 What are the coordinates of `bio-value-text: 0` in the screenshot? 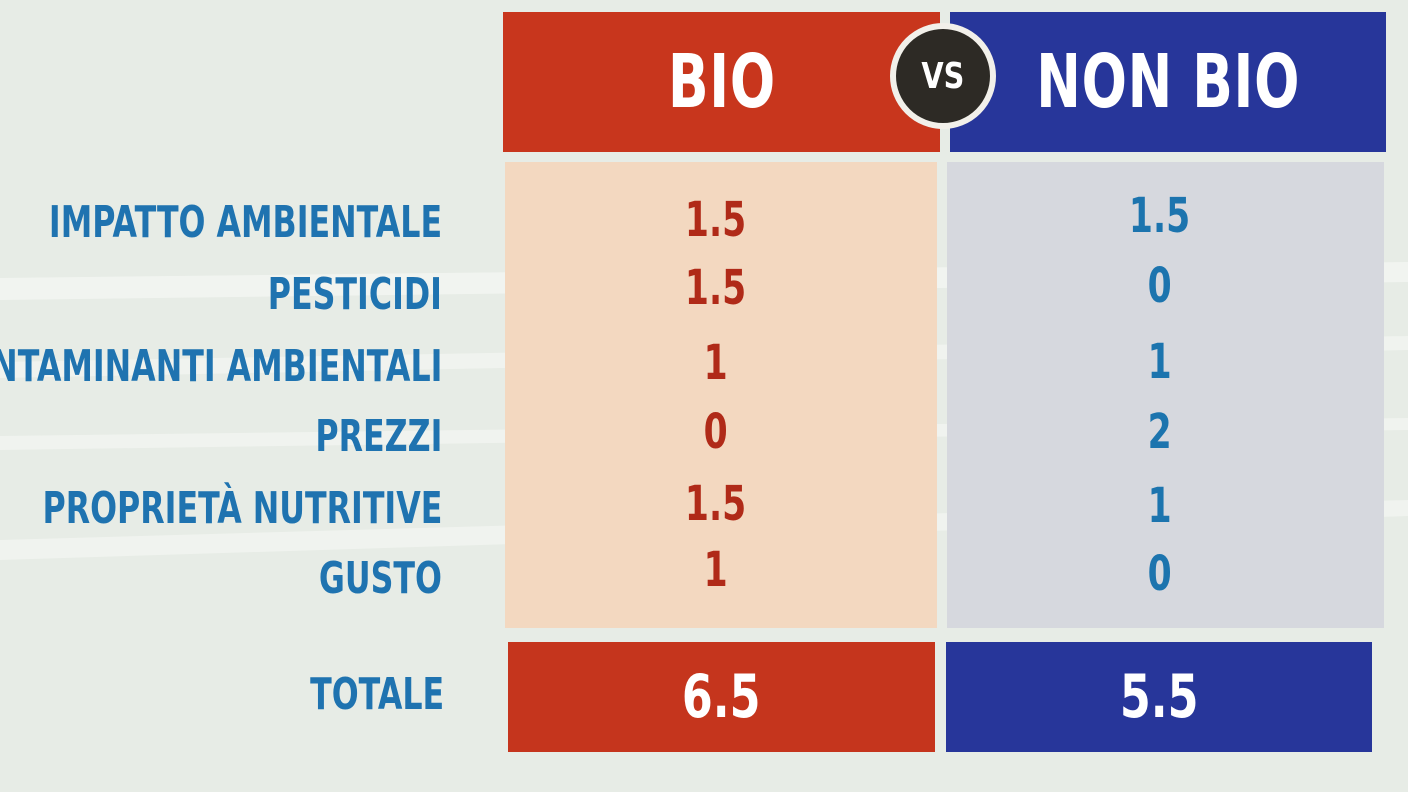 It's located at (716, 432).